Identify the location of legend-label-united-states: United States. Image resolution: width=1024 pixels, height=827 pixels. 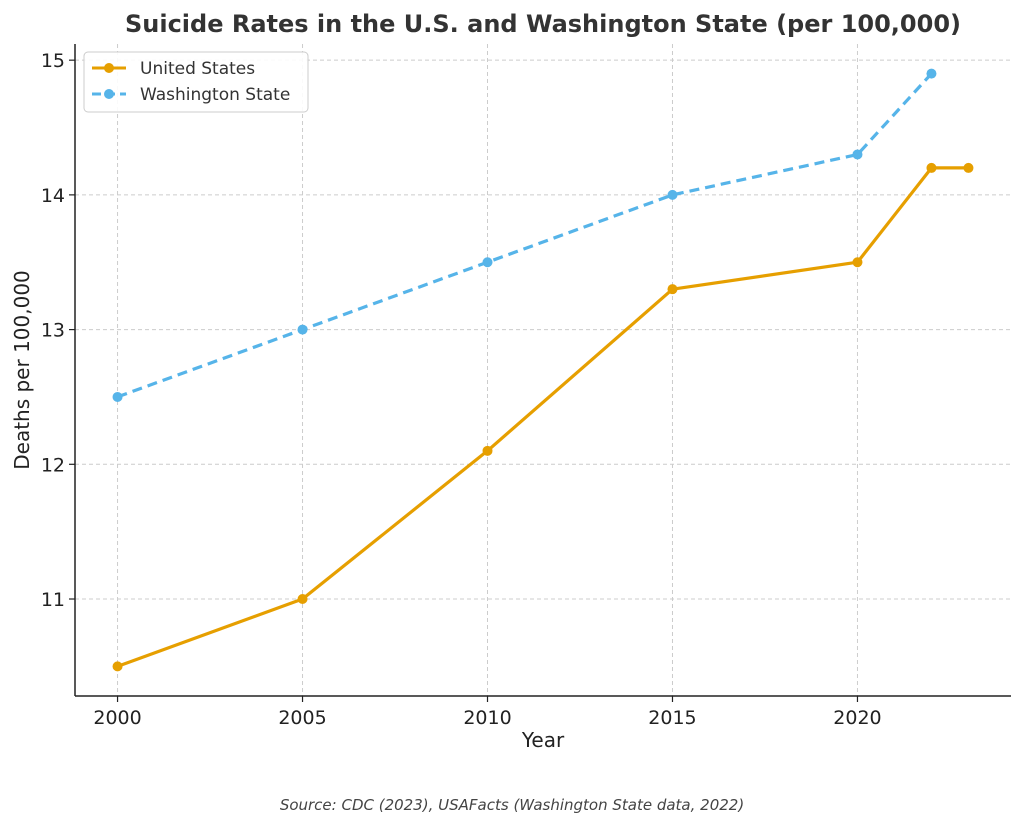
(197, 69).